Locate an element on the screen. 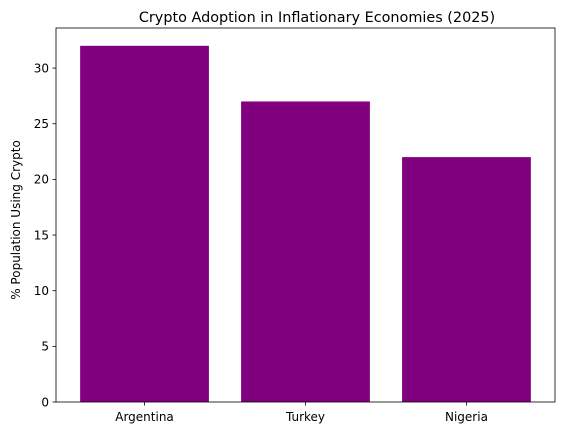 The image size is (562, 435). y-tick-label: 10 is located at coordinates (41, 291).